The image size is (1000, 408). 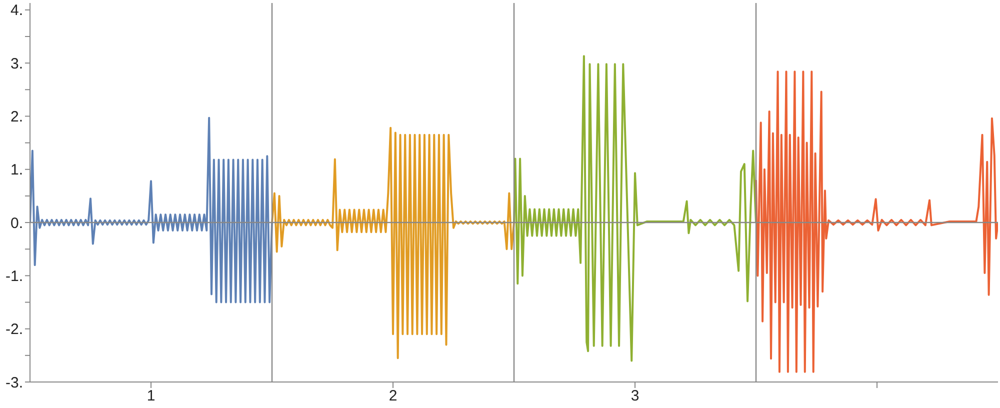 What do you see at coordinates (16, 117) in the screenshot?
I see `y-tick-label: 2.` at bounding box center [16, 117].